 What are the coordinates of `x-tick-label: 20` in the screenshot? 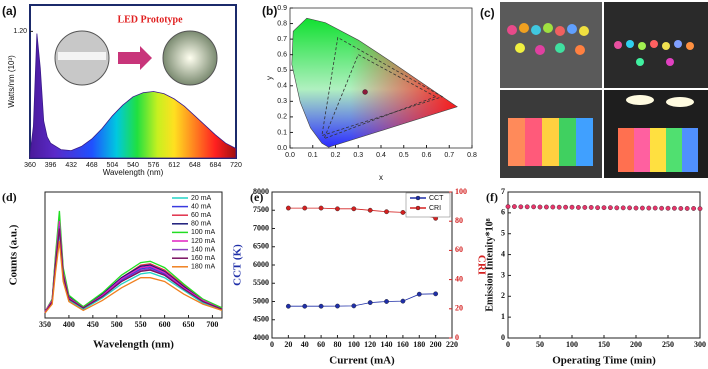 It's located at (288, 344).